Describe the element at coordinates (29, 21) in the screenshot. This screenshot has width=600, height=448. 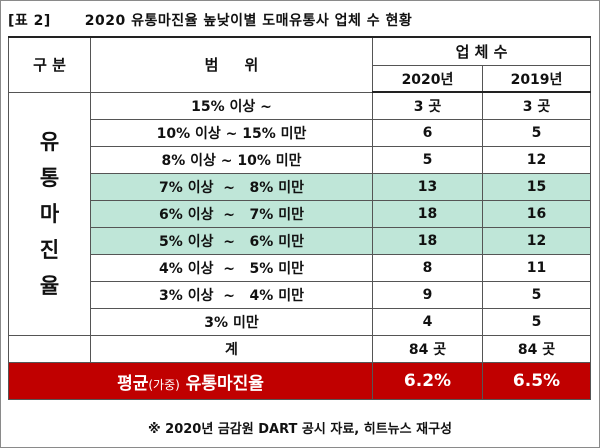
I see `table-title-prefix: [표 2]` at that location.